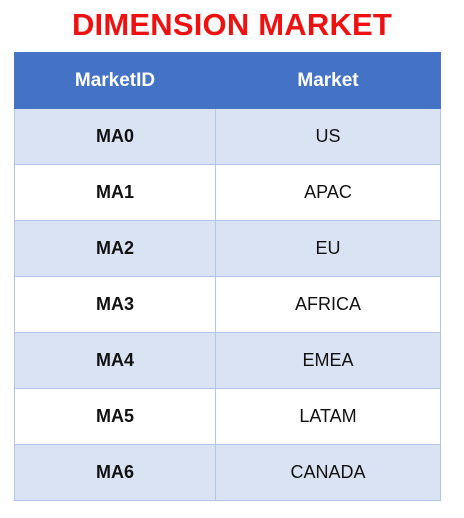  Describe the element at coordinates (328, 80) in the screenshot. I see `header-market: Market` at that location.